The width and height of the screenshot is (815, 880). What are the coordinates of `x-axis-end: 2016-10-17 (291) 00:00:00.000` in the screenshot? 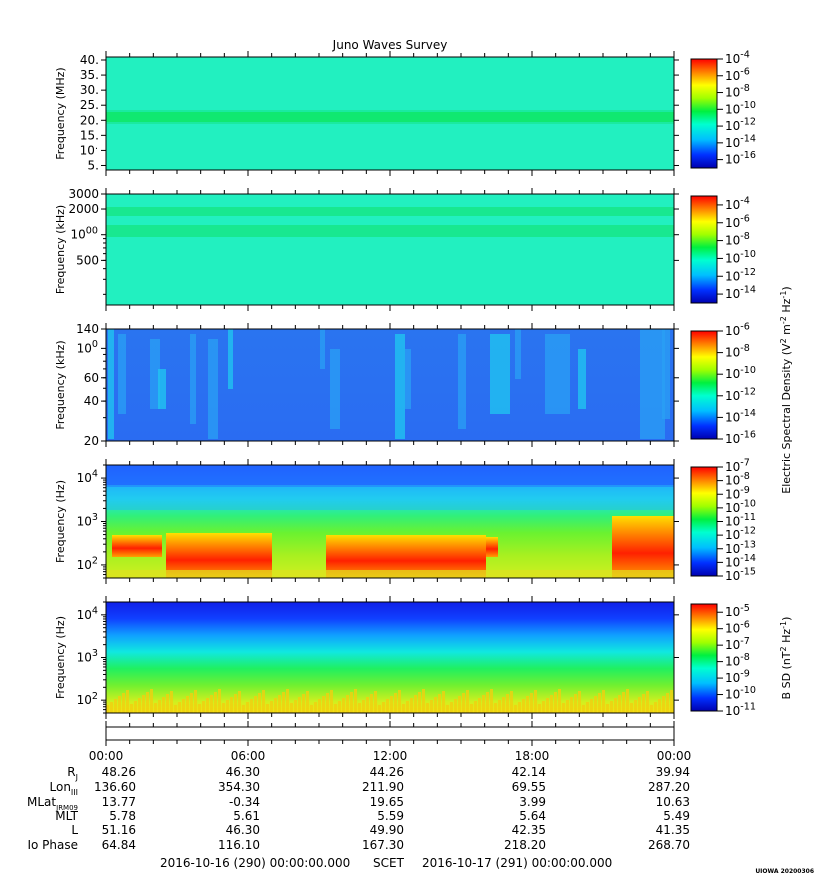 It's located at (517, 863).